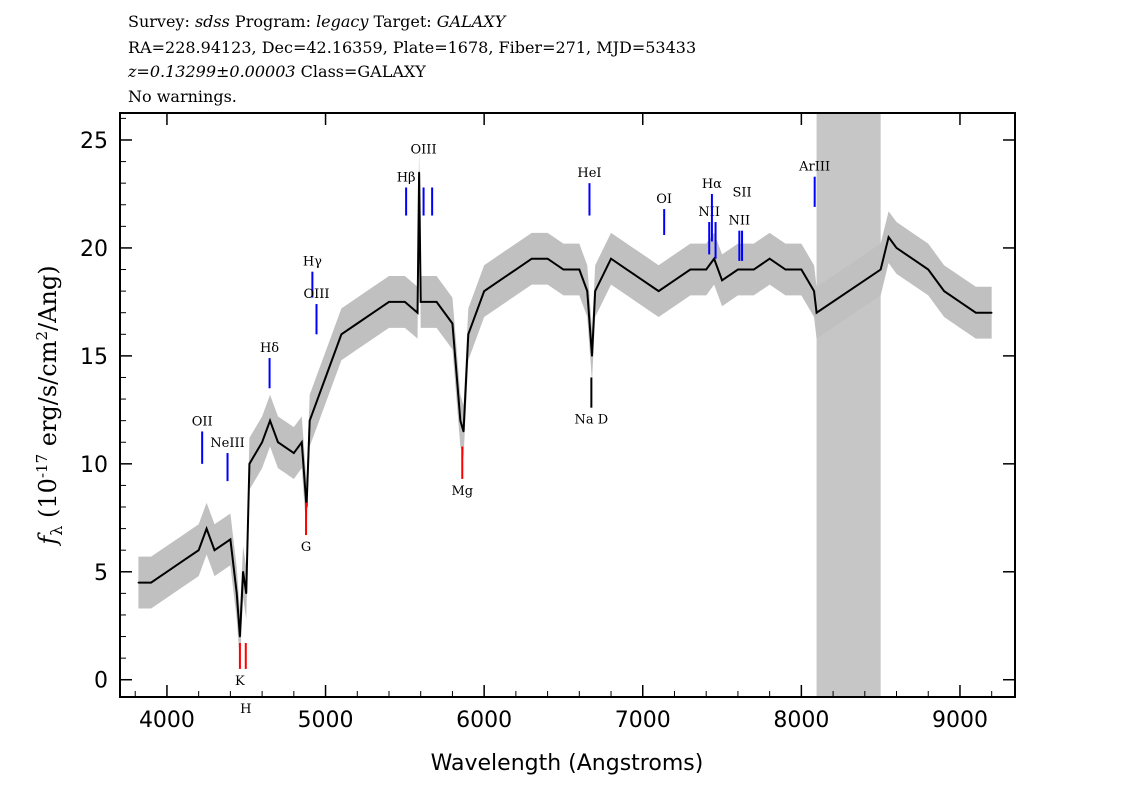  What do you see at coordinates (227, 443) in the screenshot?
I see `line-label: NeIII` at bounding box center [227, 443].